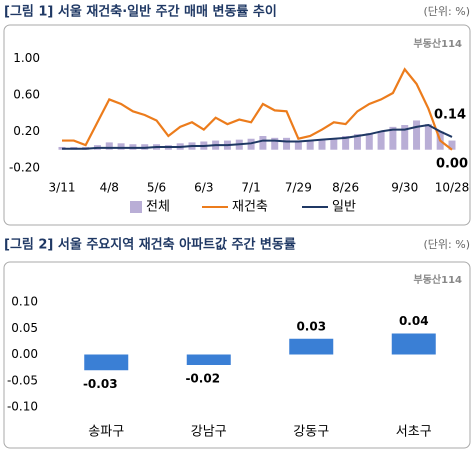 This screenshot has width=474, height=454. Describe the element at coordinates (250, 207) in the screenshot. I see `legend-label: 재건축` at that location.